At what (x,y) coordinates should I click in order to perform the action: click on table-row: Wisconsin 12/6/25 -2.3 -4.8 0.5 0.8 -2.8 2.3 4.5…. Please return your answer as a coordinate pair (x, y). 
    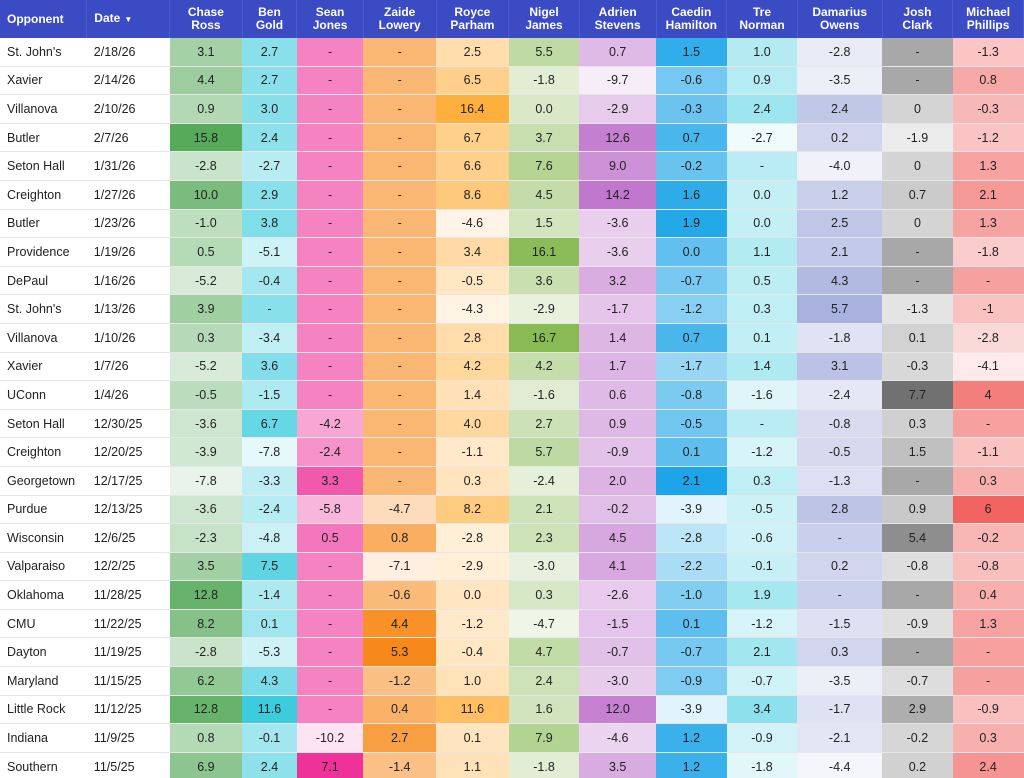
    Looking at the image, I should click on (512, 538).